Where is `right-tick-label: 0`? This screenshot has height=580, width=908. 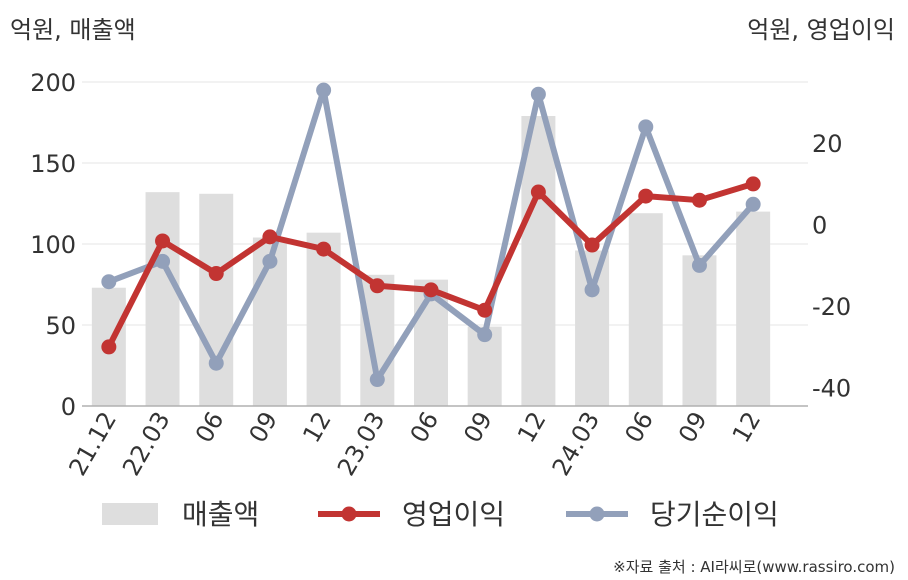 right-tick-label: 0 is located at coordinates (819, 226).